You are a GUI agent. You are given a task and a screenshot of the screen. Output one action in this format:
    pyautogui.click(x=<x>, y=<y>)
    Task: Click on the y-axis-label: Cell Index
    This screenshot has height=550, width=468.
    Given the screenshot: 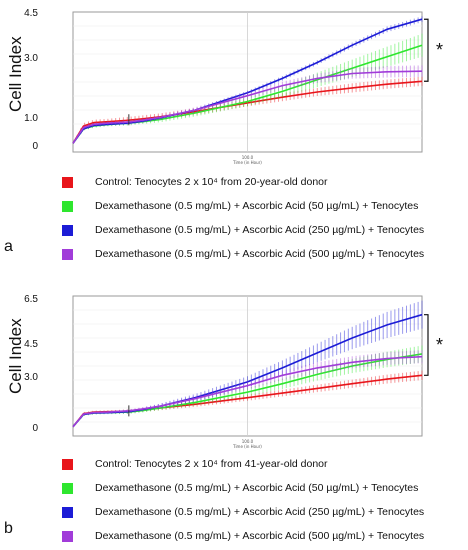 What is the action you would take?
    pyautogui.click(x=15, y=74)
    